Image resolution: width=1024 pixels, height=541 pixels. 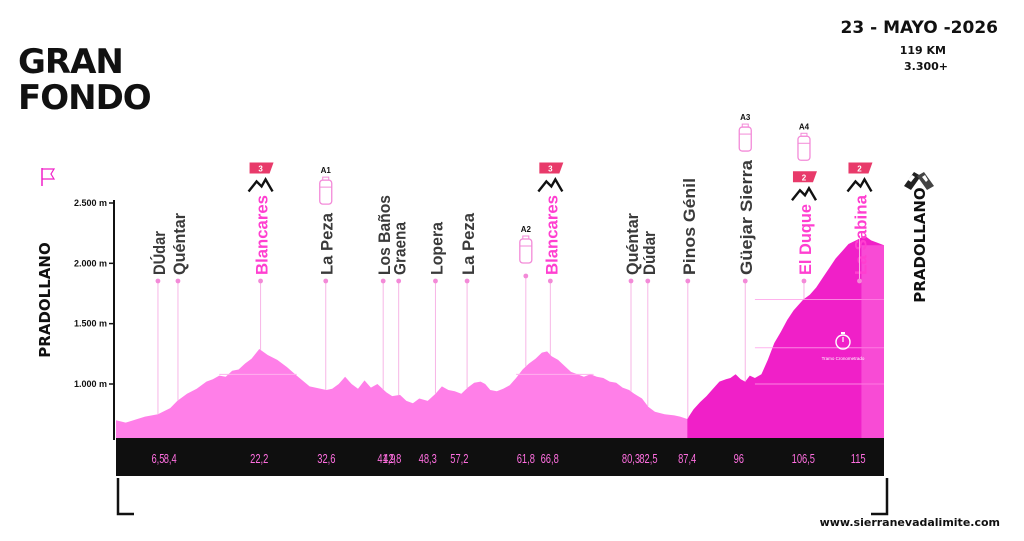 What do you see at coordinates (526, 296) in the screenshot?
I see `place-marker: A2` at bounding box center [526, 296].